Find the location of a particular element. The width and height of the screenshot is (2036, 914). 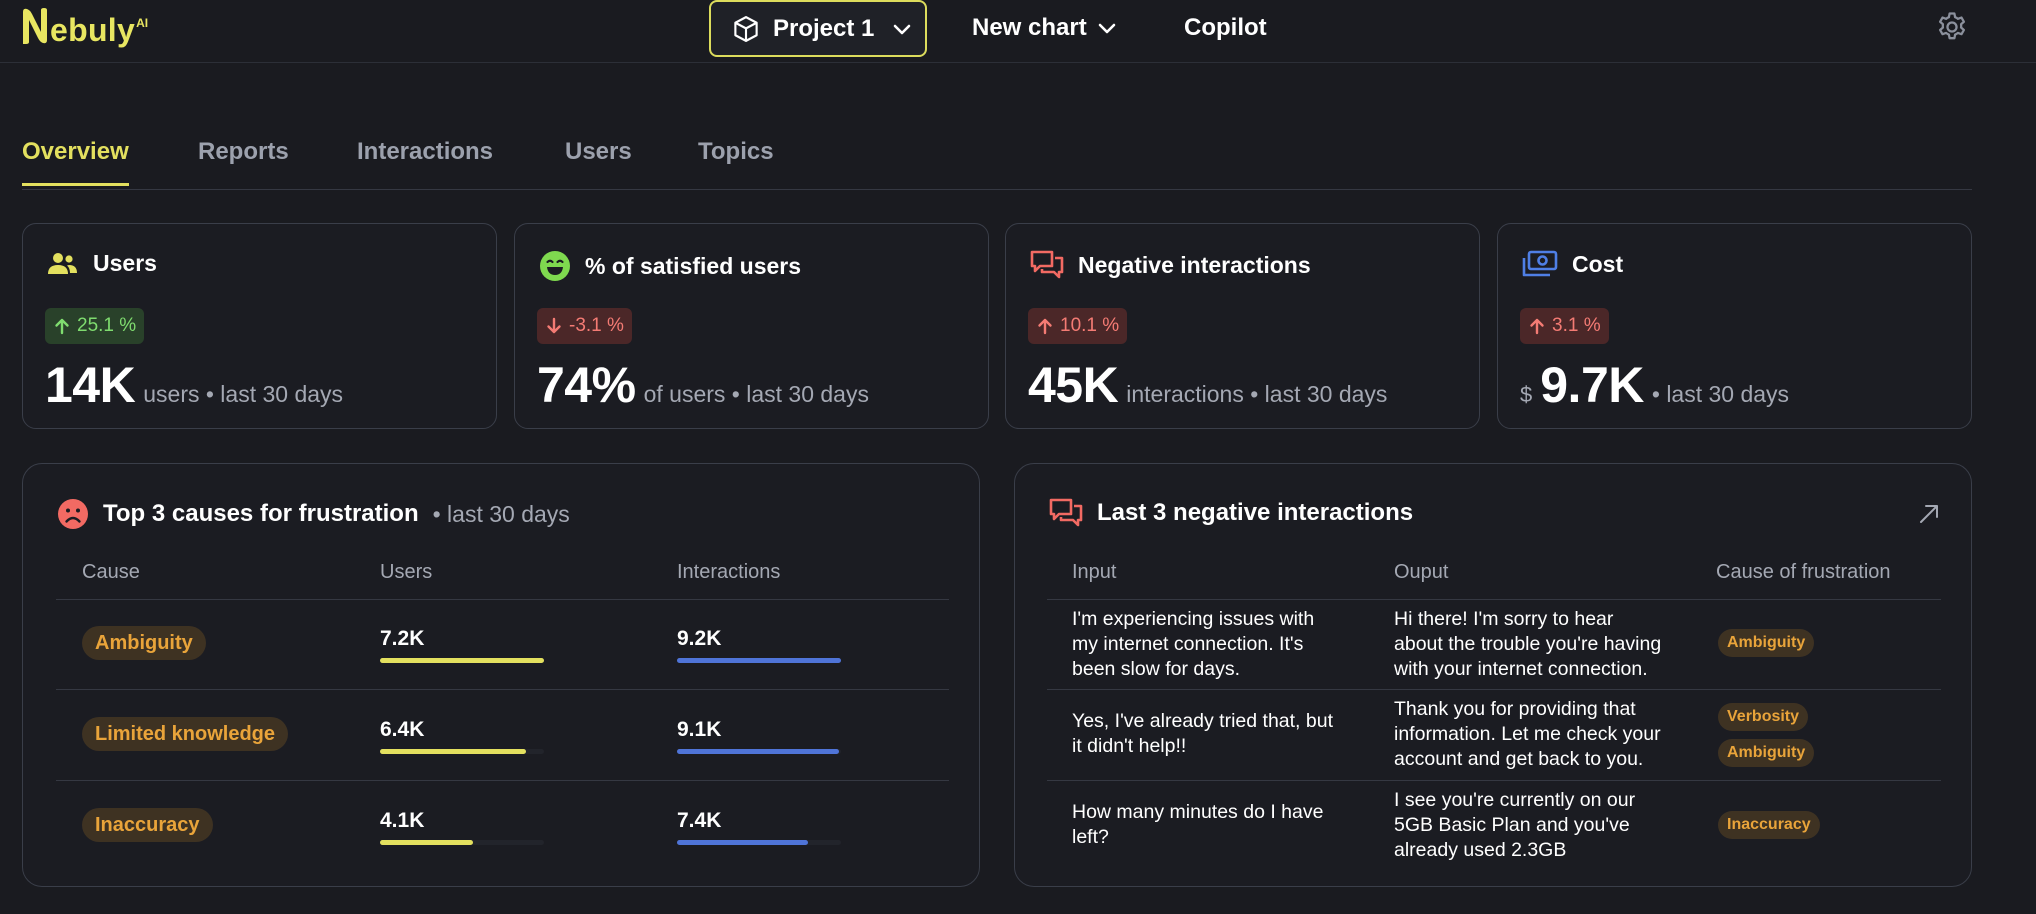

column-header-cause: Cause is located at coordinates (111, 572).